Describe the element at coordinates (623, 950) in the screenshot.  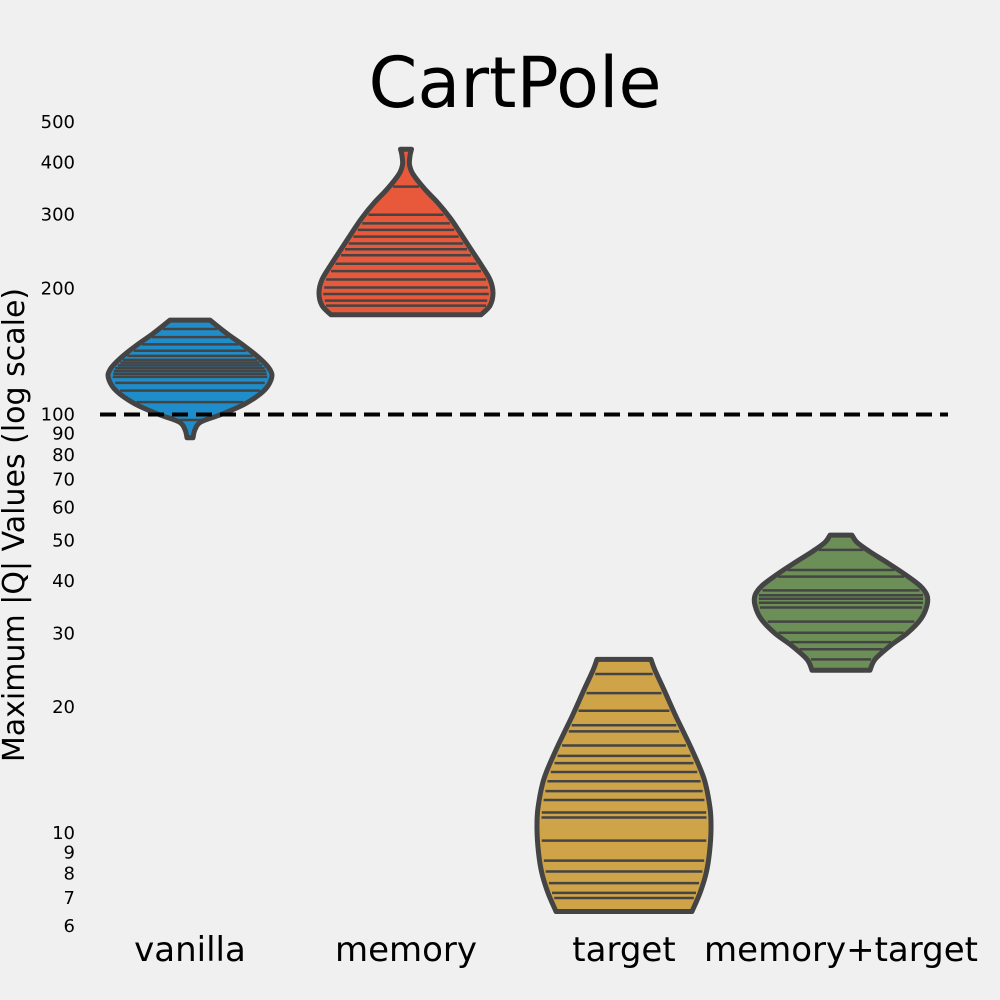
I see `x-category-label: target` at that location.